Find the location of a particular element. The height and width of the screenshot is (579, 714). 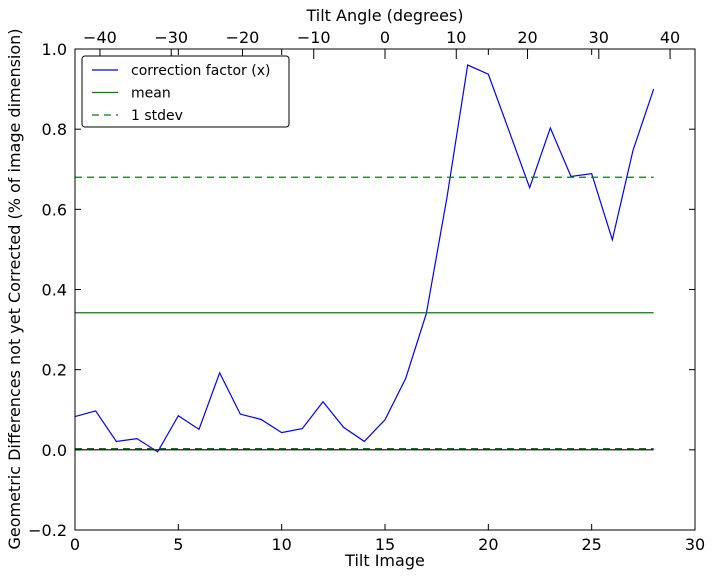

y-tick-label: 0.0 is located at coordinates (54, 450).